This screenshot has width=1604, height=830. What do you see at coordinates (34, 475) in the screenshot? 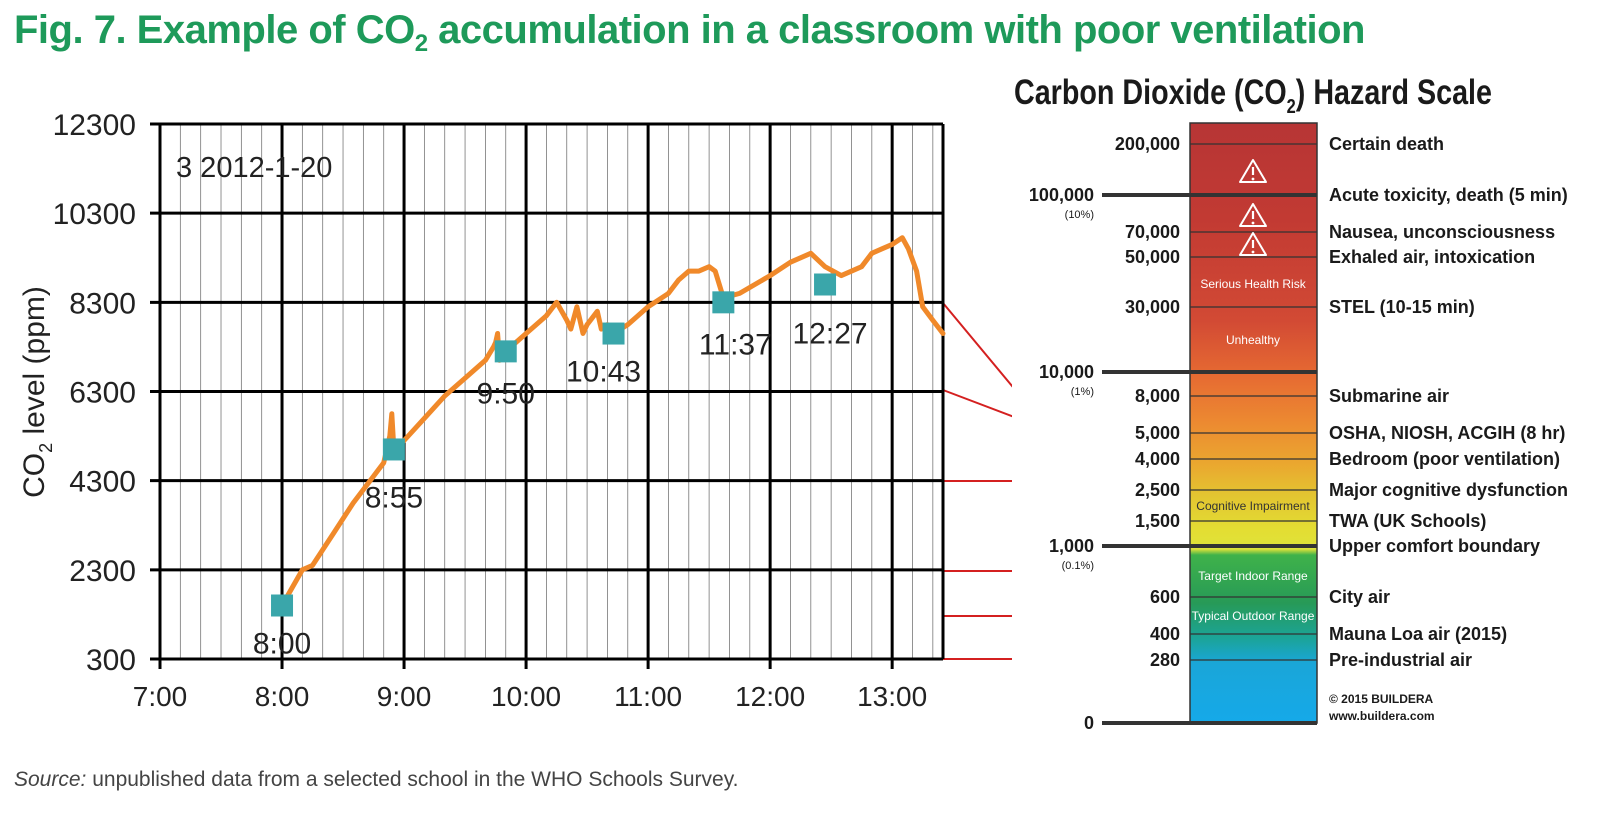
I see `y-axis-label-part: CO` at bounding box center [34, 475].